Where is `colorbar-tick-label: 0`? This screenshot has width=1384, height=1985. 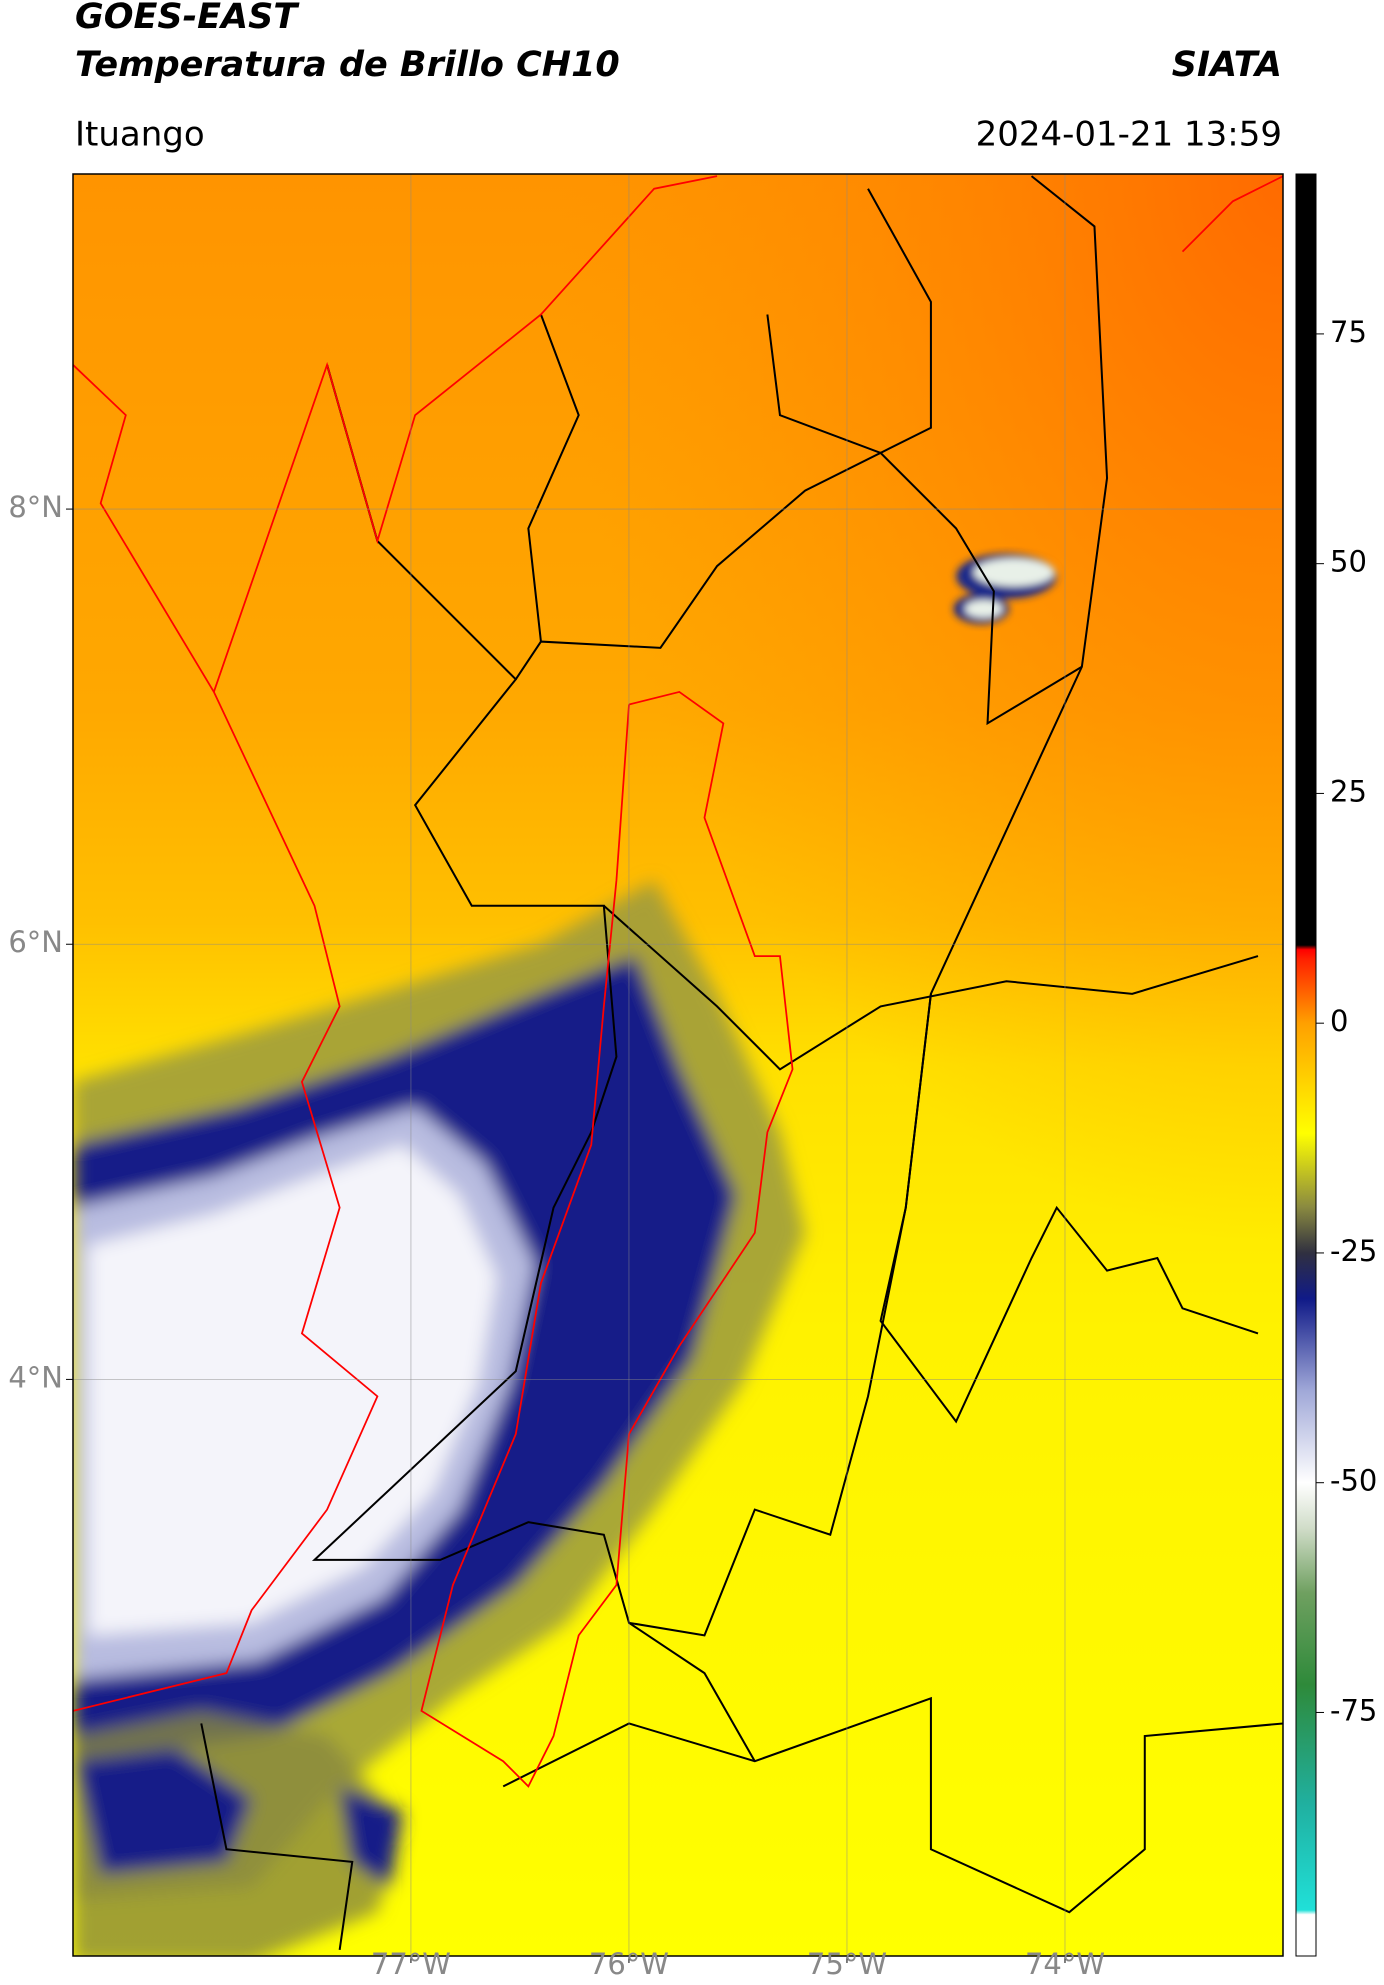
colorbar-tick-label: 0 is located at coordinates (1339, 1021).